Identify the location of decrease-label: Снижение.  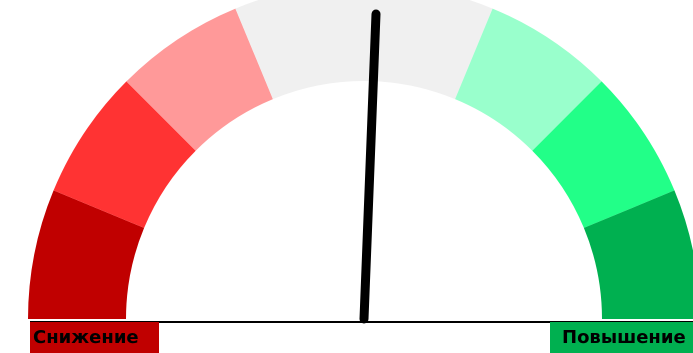
(94, 337).